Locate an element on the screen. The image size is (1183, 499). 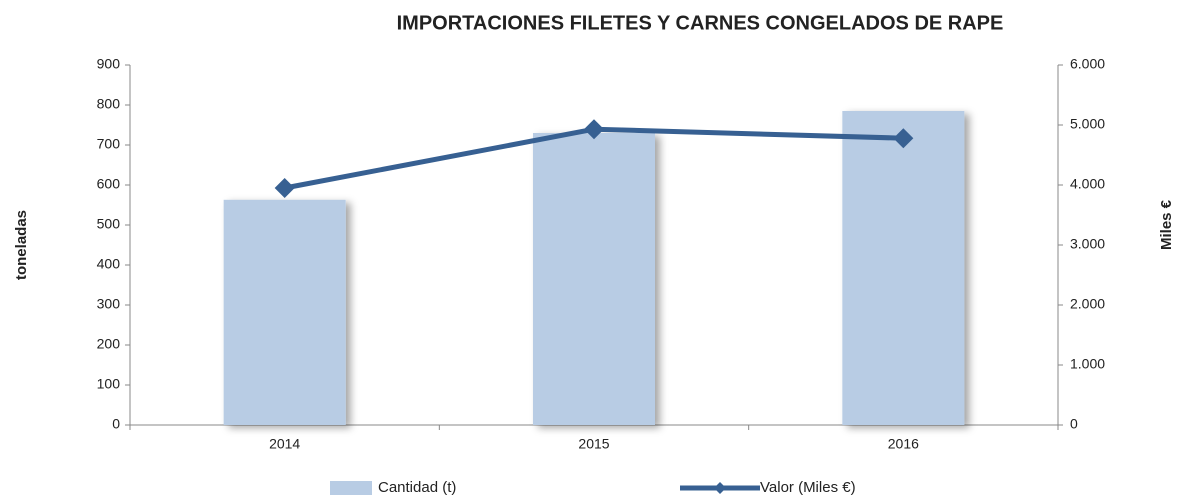
y-tick-label: 0 is located at coordinates (116, 424).